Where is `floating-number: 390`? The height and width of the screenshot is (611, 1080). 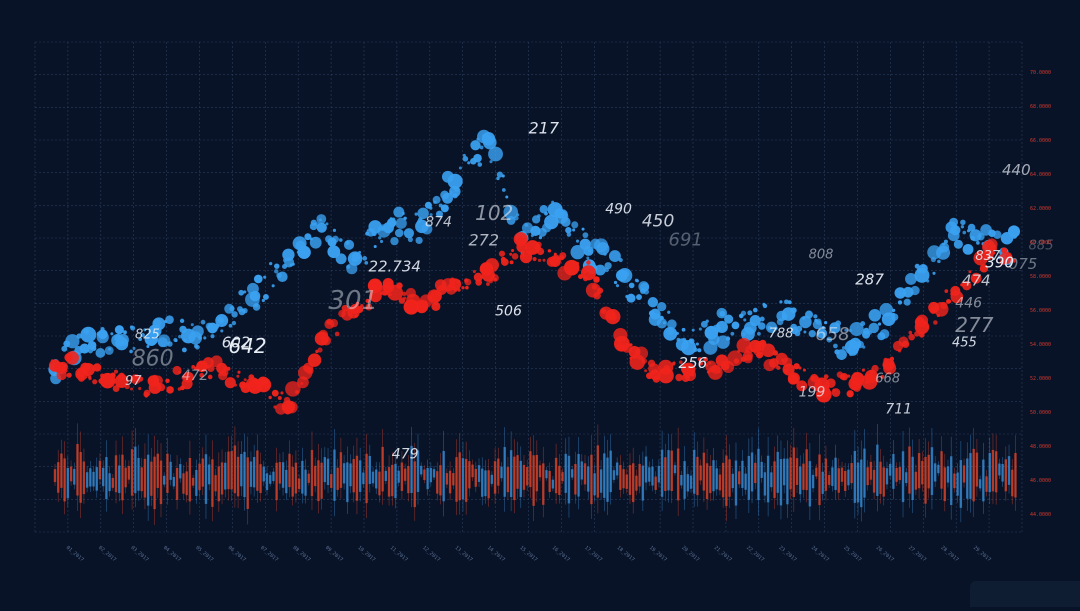 floating-number: 390 is located at coordinates (999, 263).